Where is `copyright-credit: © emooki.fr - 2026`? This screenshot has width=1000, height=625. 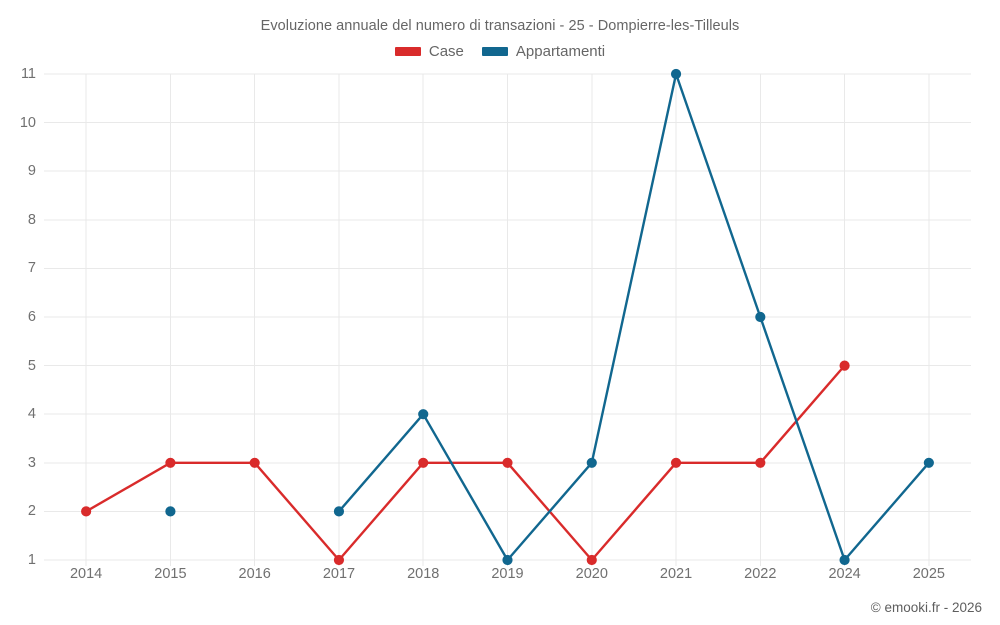 copyright-credit: © emooki.fr - 2026 is located at coordinates (926, 607).